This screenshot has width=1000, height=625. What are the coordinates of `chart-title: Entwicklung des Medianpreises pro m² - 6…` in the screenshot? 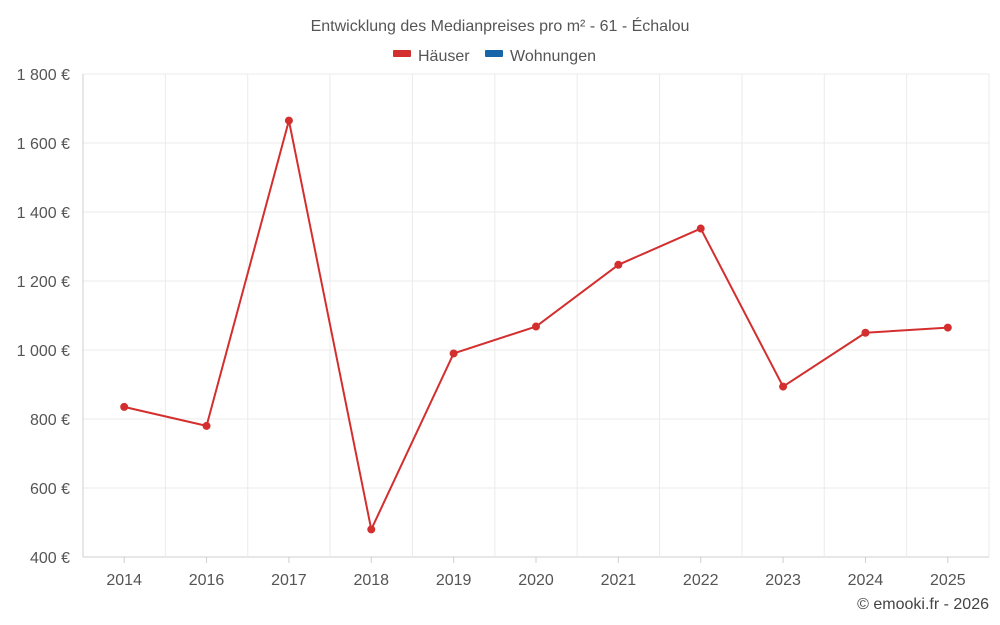 It's located at (500, 25).